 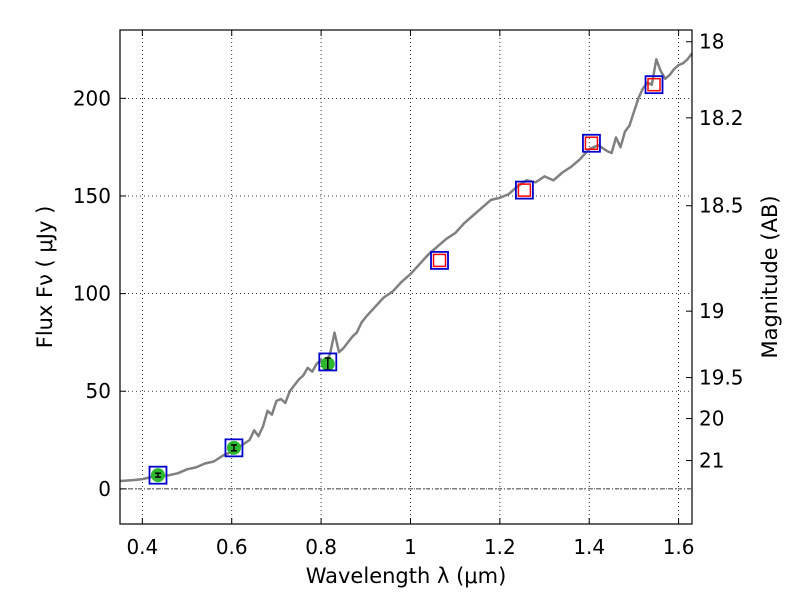 I want to click on y-tick-label: 150, so click(x=92, y=196).